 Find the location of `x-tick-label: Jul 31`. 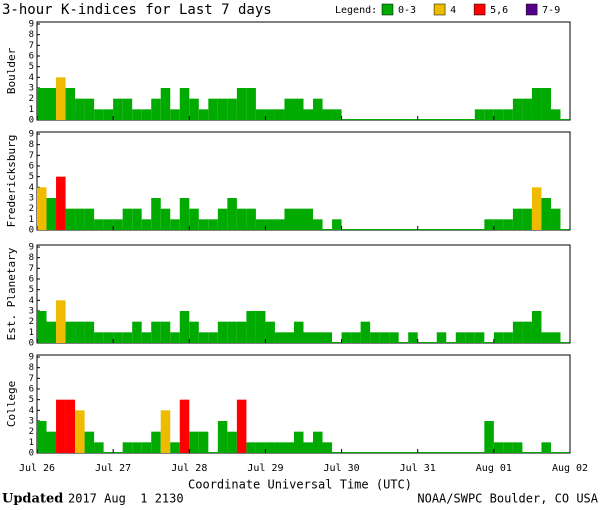

x-tick-label: Jul 31 is located at coordinates (418, 468).